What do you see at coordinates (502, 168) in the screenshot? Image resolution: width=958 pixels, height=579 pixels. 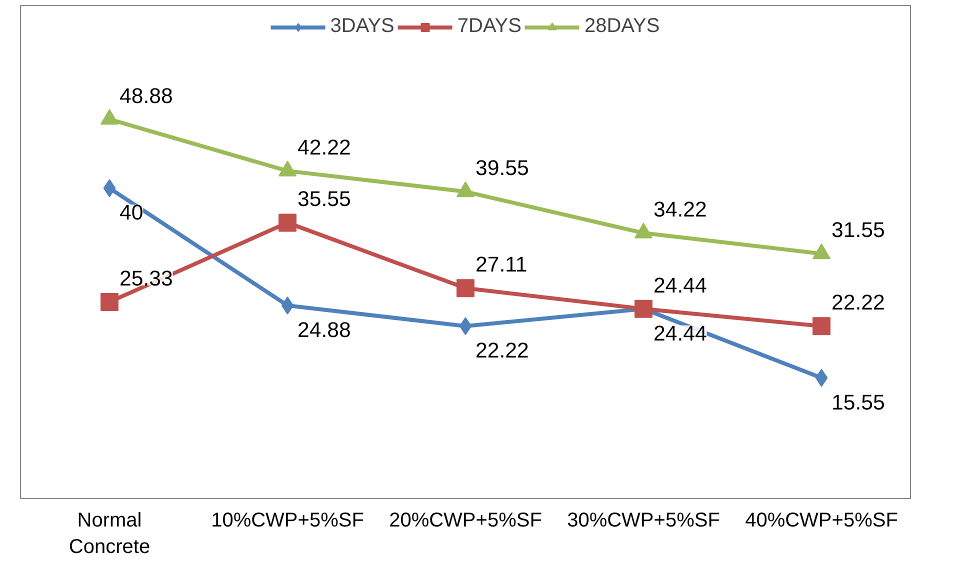 I see `data-label: 39.55` at bounding box center [502, 168].